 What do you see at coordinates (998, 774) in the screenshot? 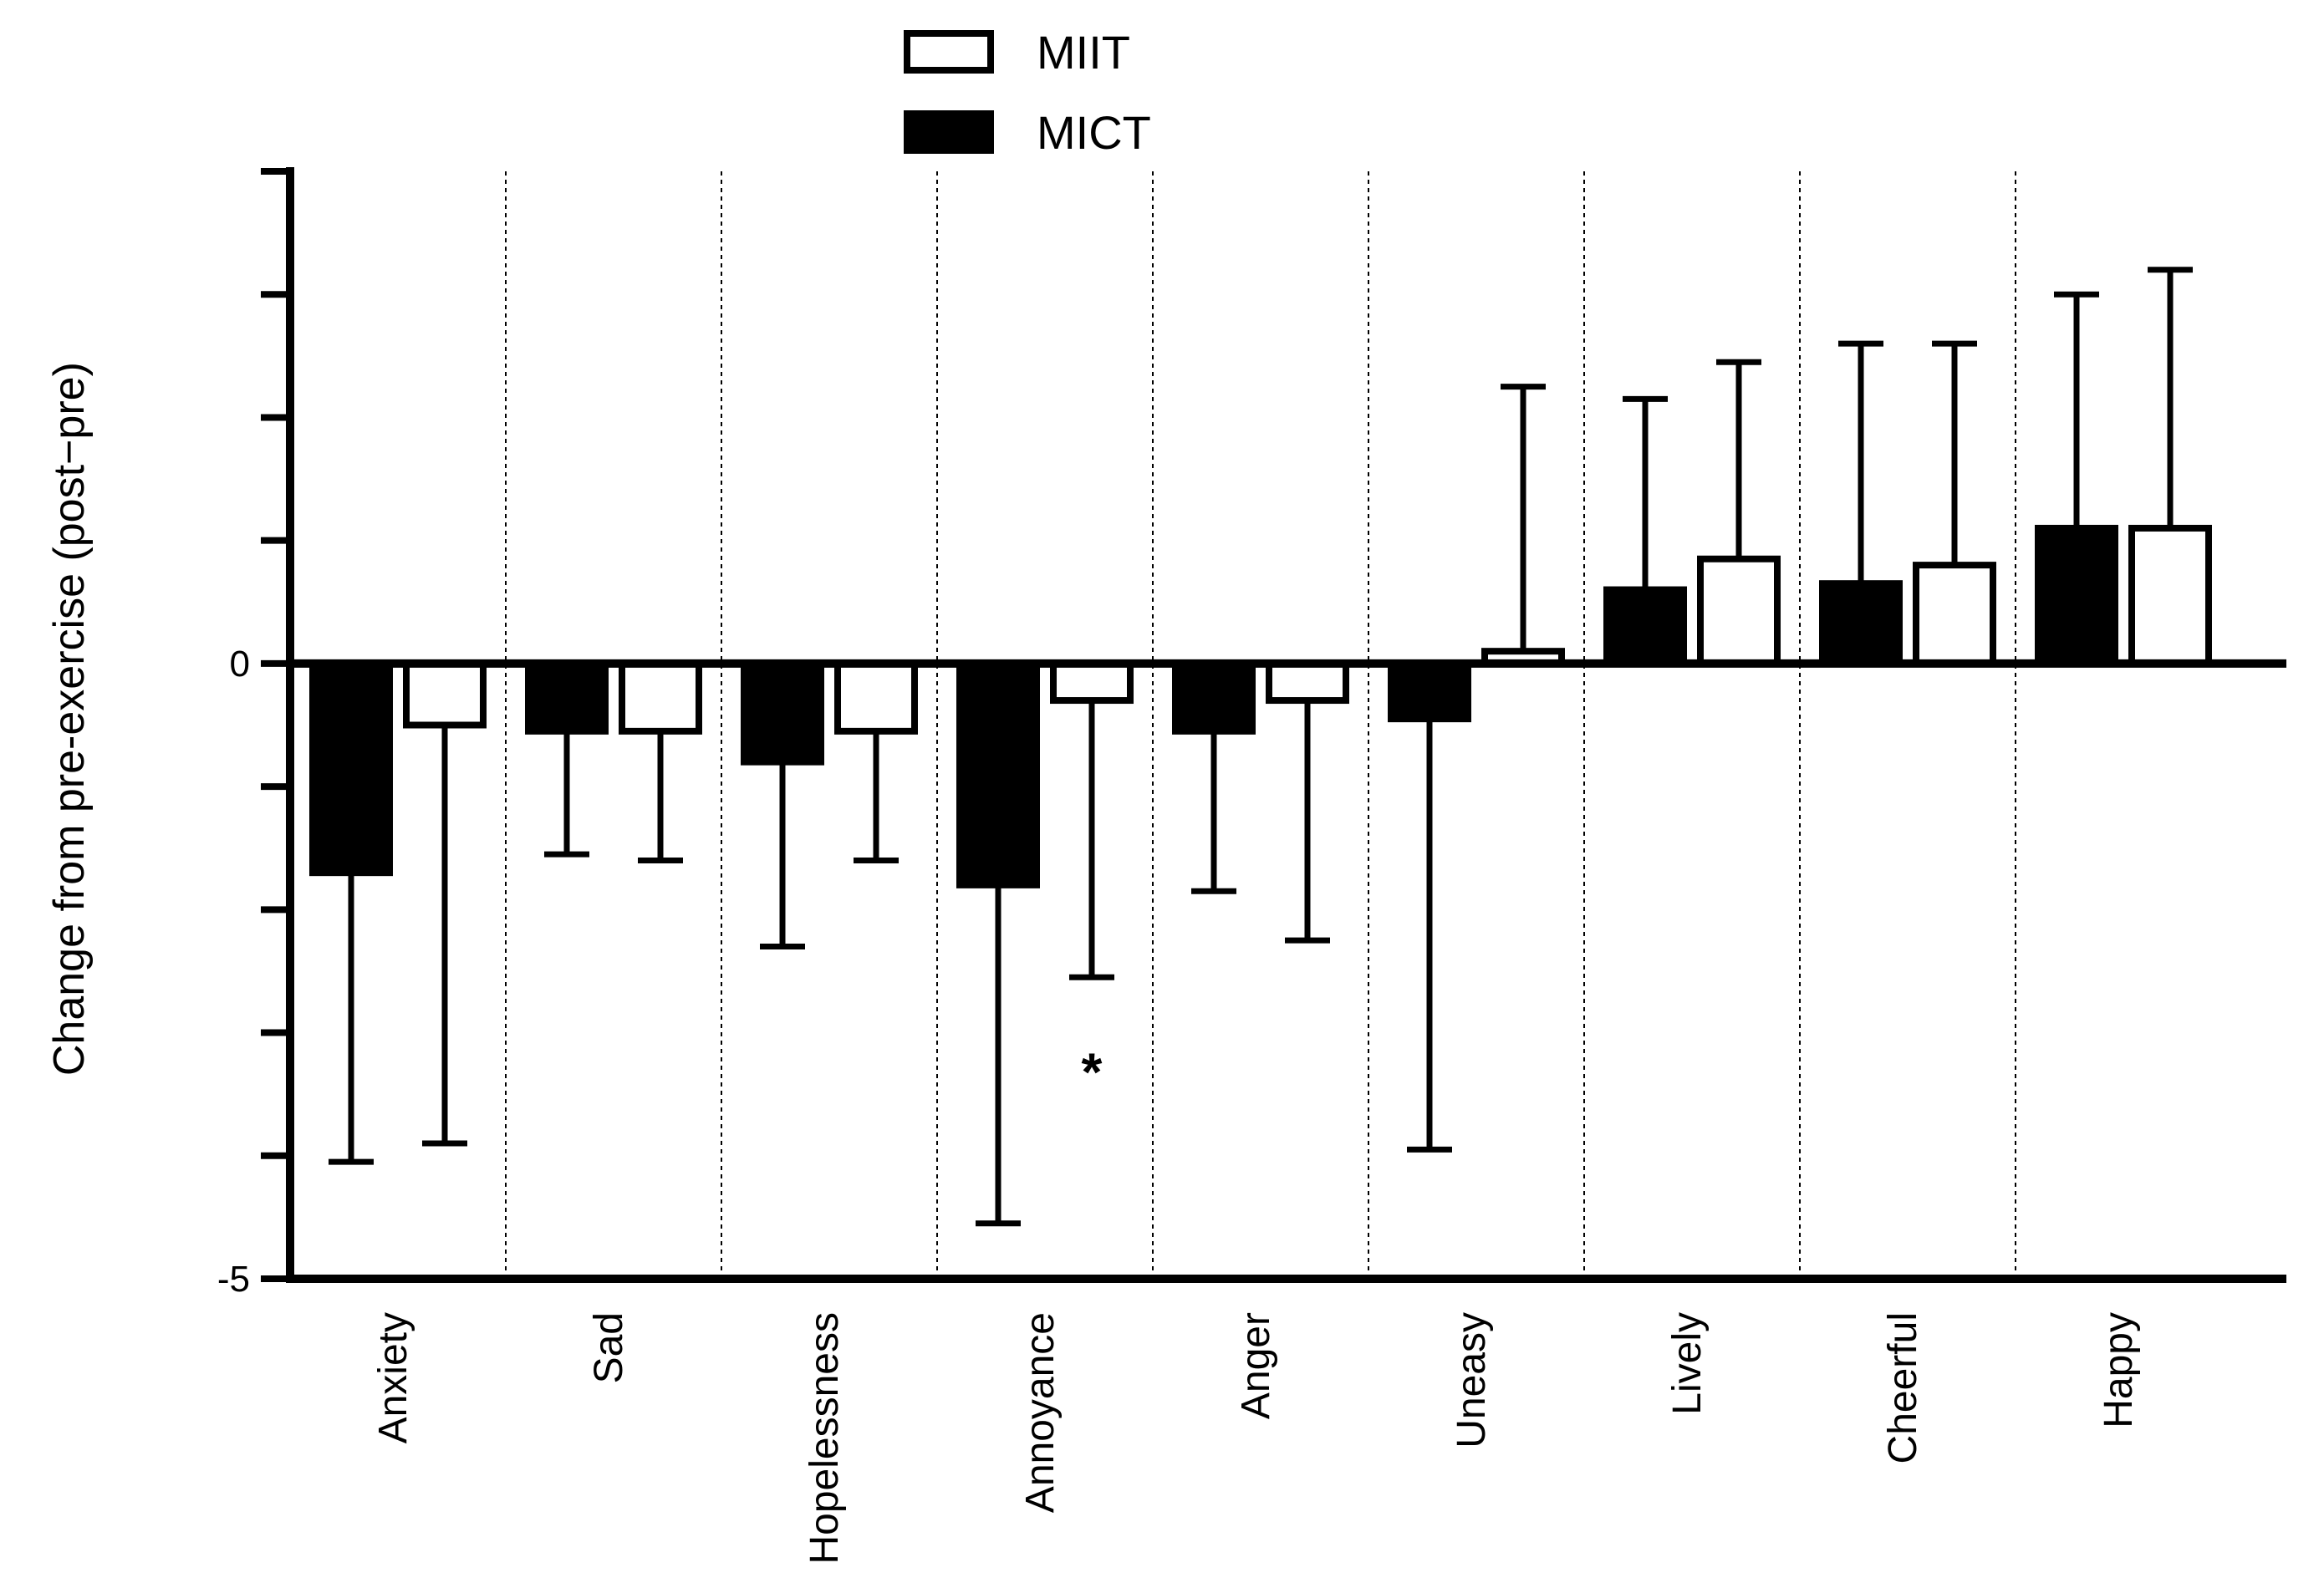
I see `bar-mict-annoyance` at bounding box center [998, 774].